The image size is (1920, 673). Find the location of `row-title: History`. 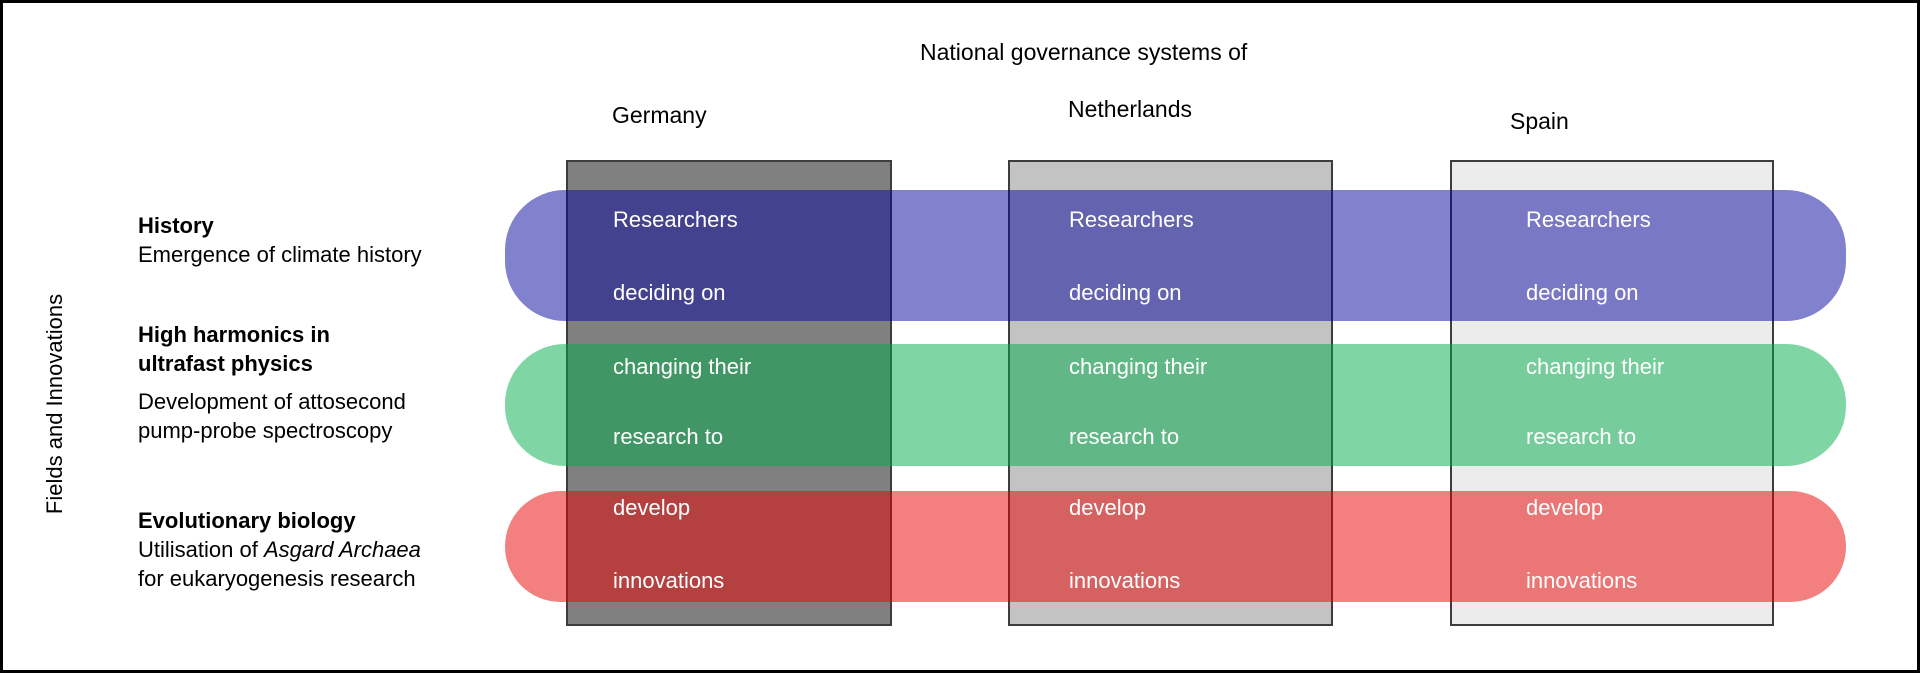

row-title: History is located at coordinates (176, 225).